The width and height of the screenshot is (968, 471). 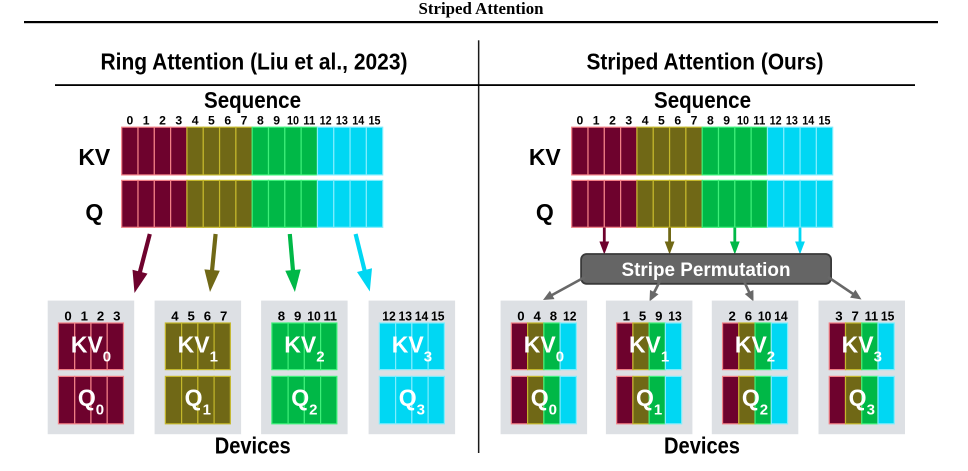 What do you see at coordinates (706, 270) in the screenshot?
I see `svg-text: Stripe Permutation` at bounding box center [706, 270].